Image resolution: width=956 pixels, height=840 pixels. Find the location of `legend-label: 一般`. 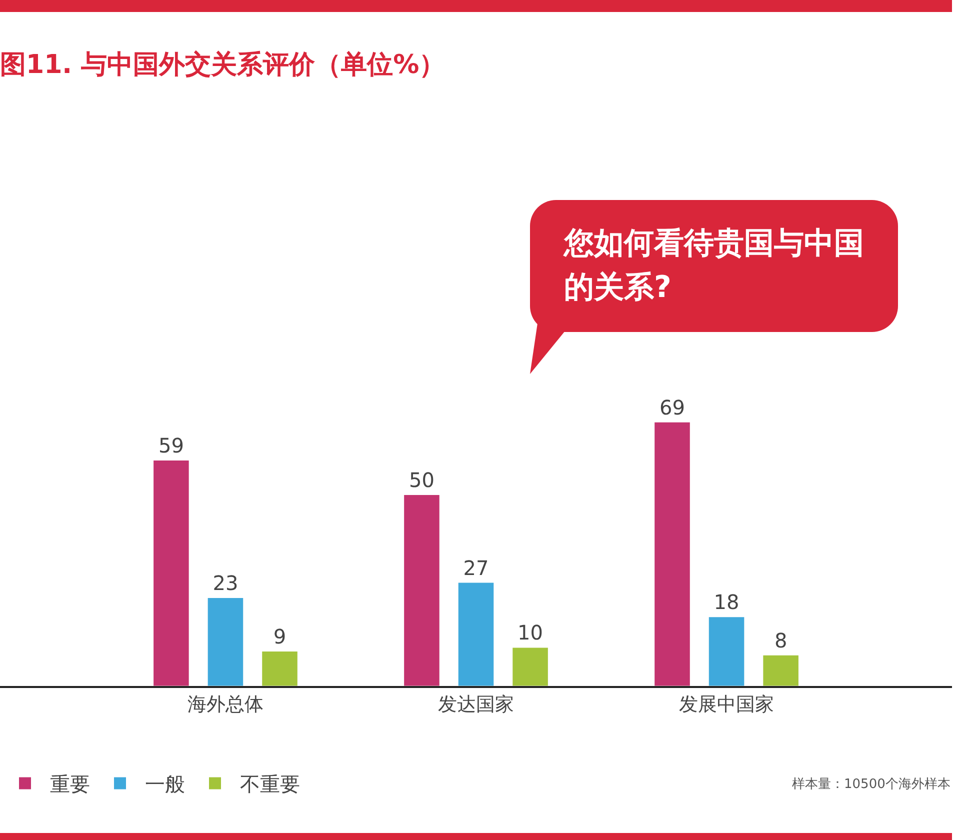

legend-label: 一般 is located at coordinates (165, 784).